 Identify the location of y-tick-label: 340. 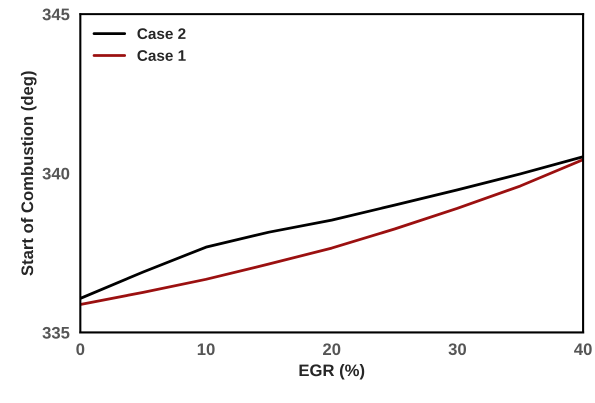
(56, 174).